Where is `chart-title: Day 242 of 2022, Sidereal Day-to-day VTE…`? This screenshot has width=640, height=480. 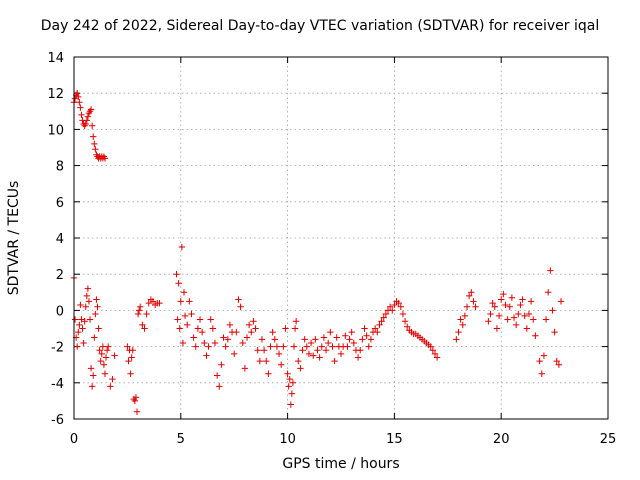
chart-title: Day 242 of 2022, Sidereal Day-to-day VTE… is located at coordinates (320, 26).